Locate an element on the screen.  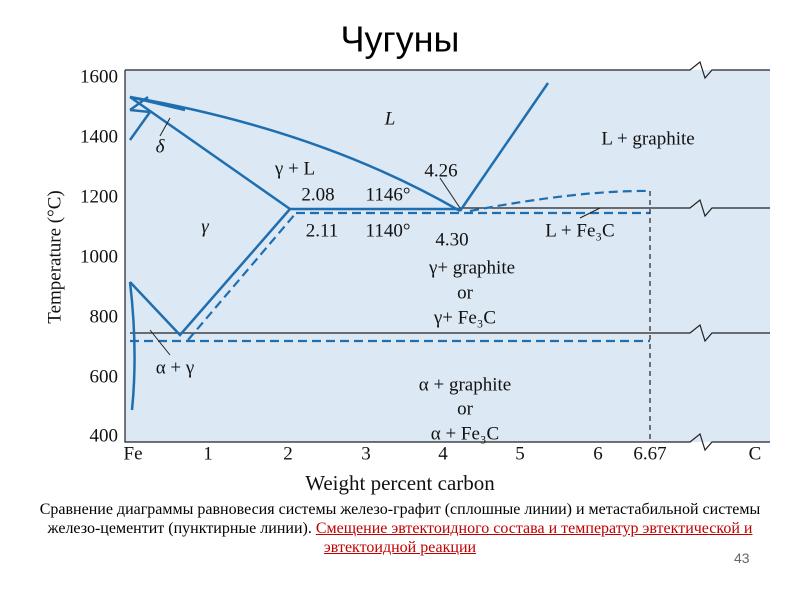
region-label: γ is located at coordinates (205, 226).